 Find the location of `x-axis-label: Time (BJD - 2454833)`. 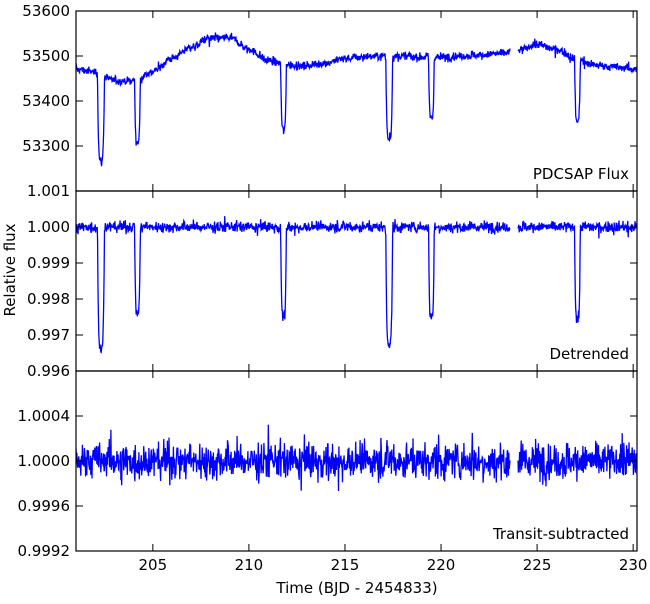

x-axis-label: Time (BJD - 2454833) is located at coordinates (356, 588).